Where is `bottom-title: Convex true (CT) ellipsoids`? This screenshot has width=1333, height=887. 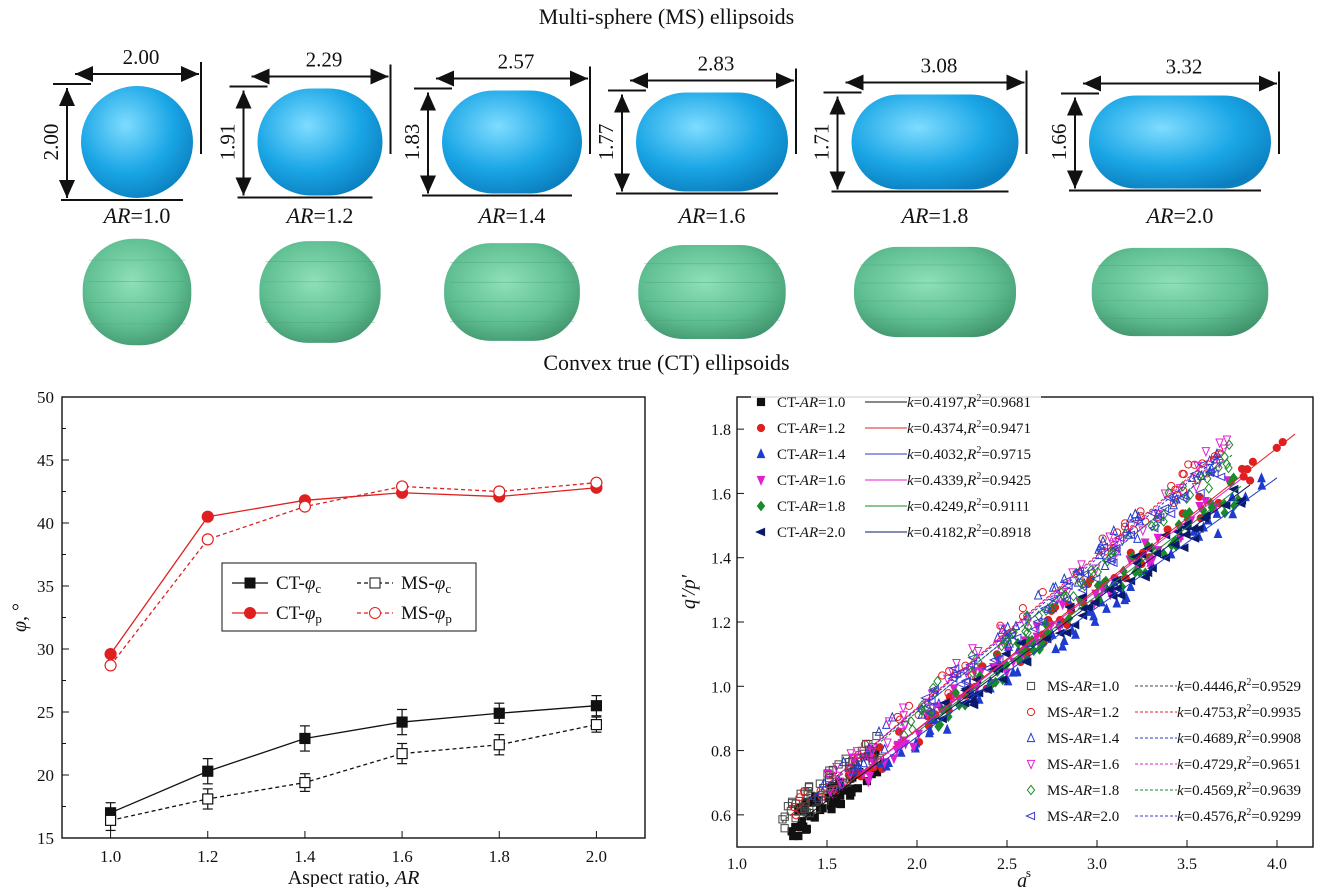
bottom-title: Convex true (CT) ellipsoids is located at coordinates (666, 362).